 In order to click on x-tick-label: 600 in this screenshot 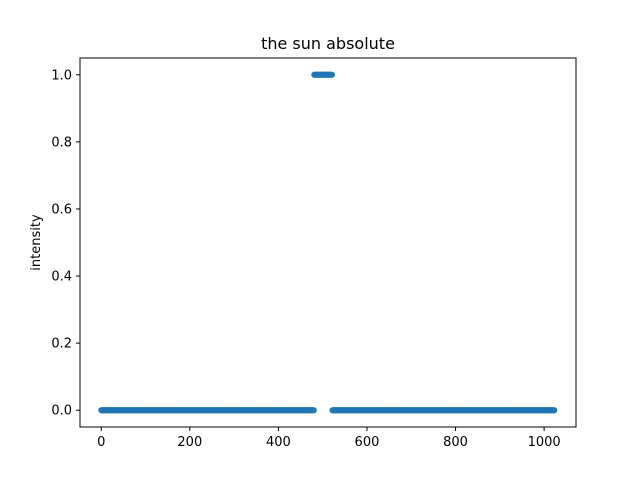, I will do `click(367, 442)`.